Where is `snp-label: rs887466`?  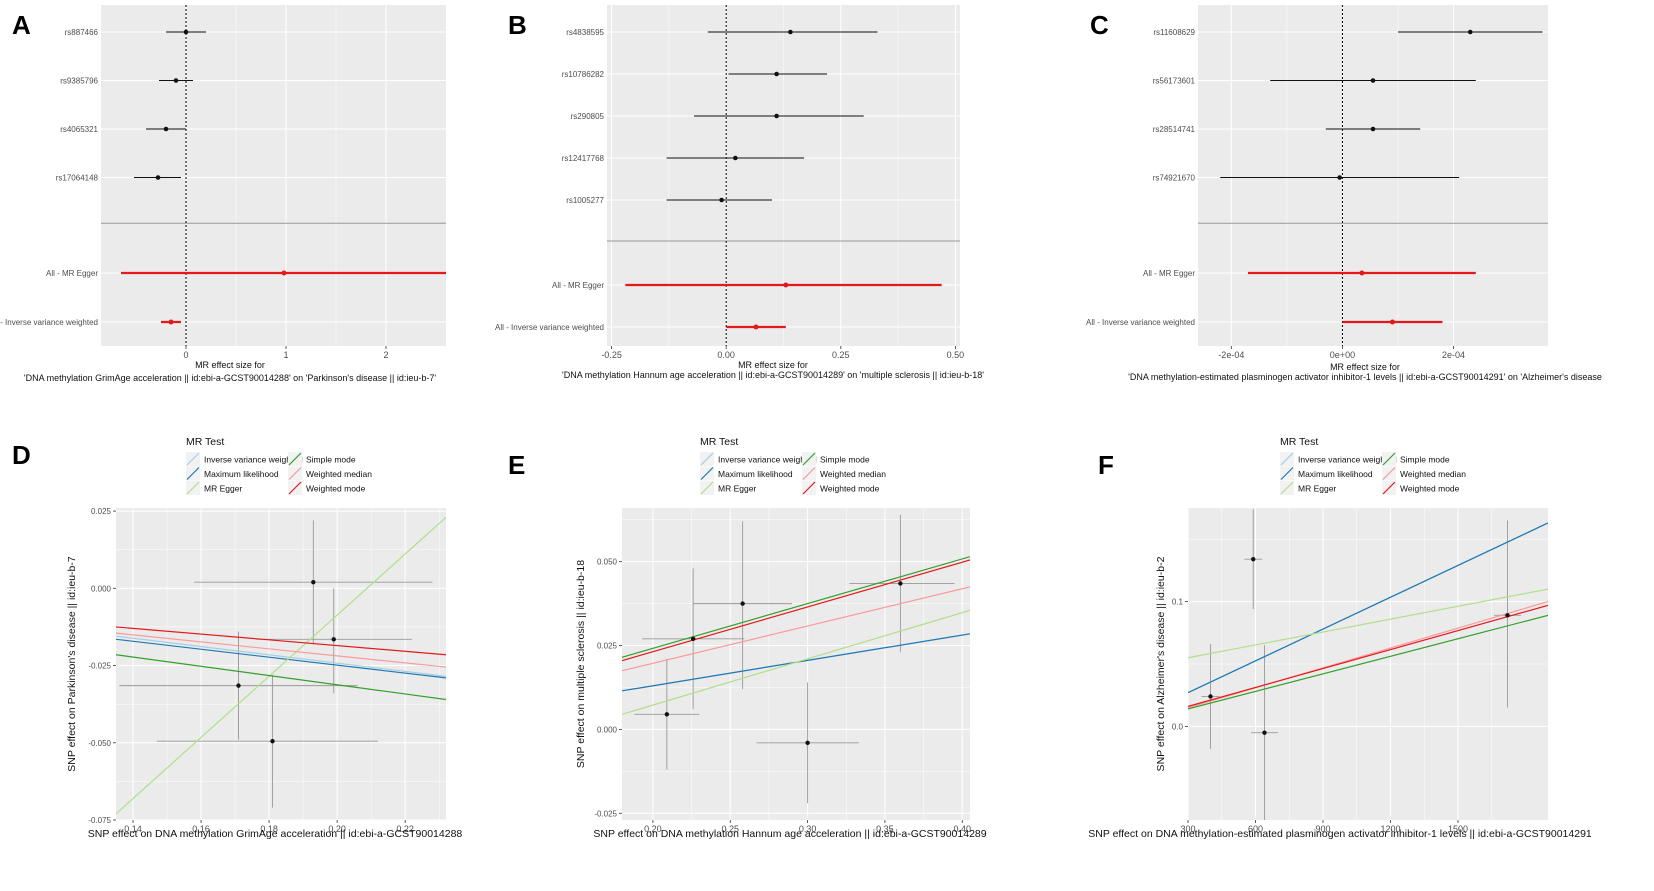
snp-label: rs887466 is located at coordinates (82, 32).